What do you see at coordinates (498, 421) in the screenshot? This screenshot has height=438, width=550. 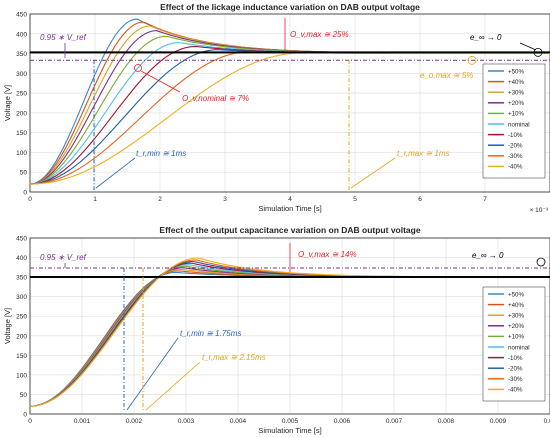 I see `x-tick-label: 0.009` at bounding box center [498, 421].